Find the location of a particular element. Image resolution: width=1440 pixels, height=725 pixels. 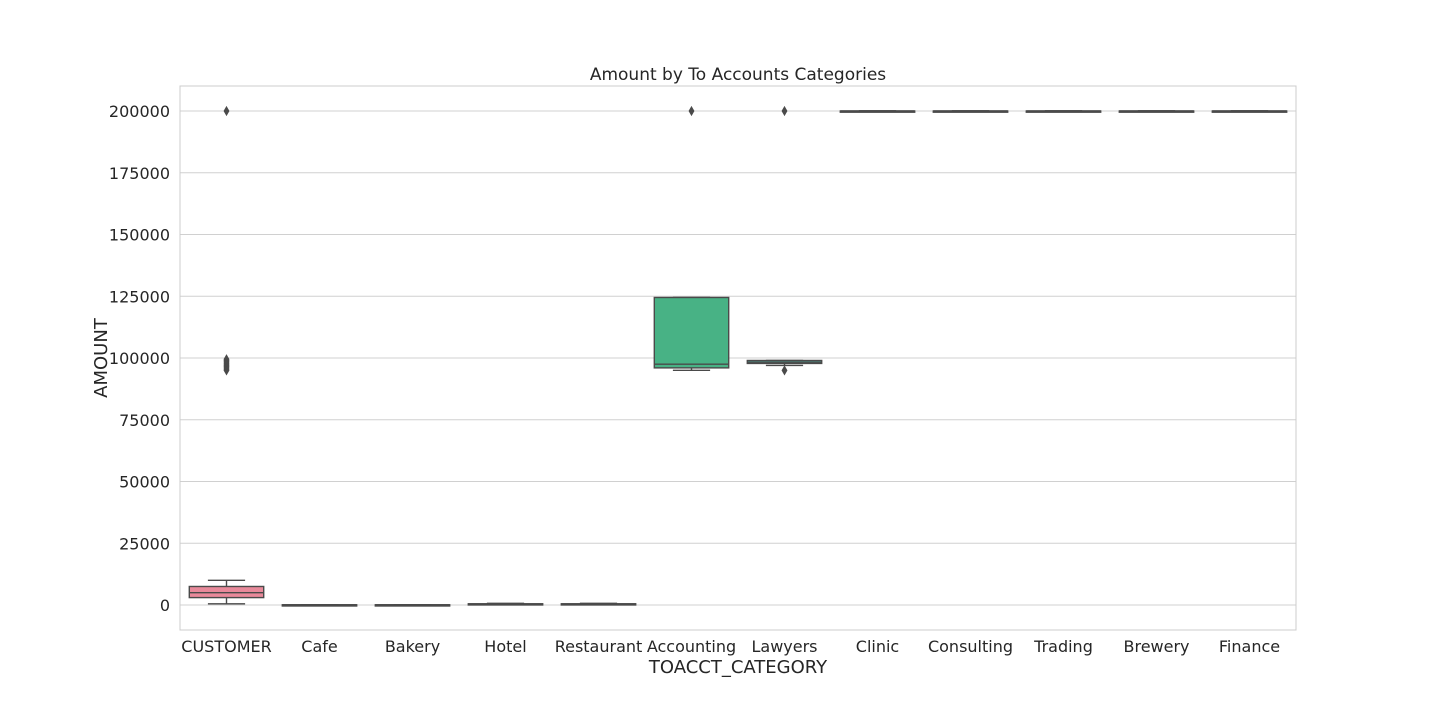

box-cafe is located at coordinates (319, 605).